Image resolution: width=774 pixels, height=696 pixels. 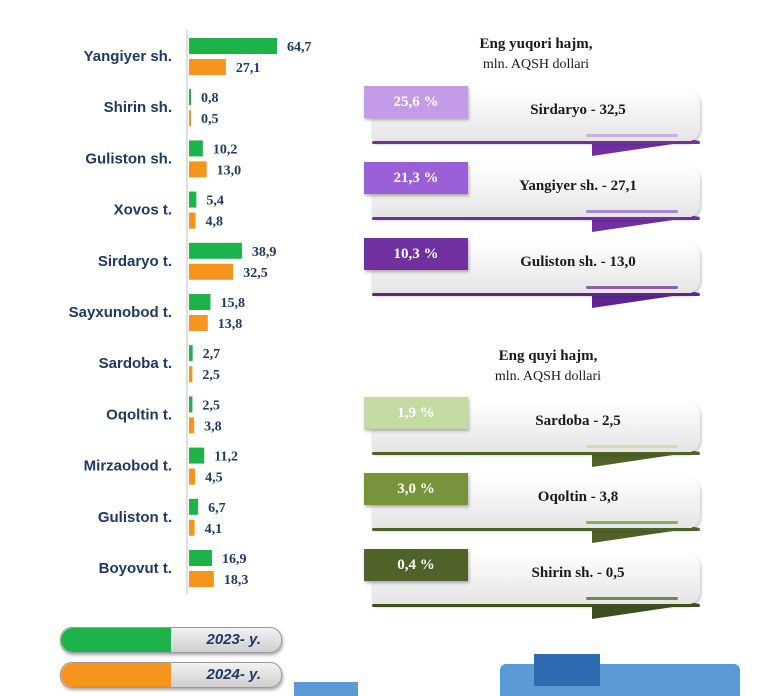 What do you see at coordinates (533, 584) in the screenshot?
I see `bottom-panel-card: 0,4 % Shirin sh. - 0,5` at bounding box center [533, 584].